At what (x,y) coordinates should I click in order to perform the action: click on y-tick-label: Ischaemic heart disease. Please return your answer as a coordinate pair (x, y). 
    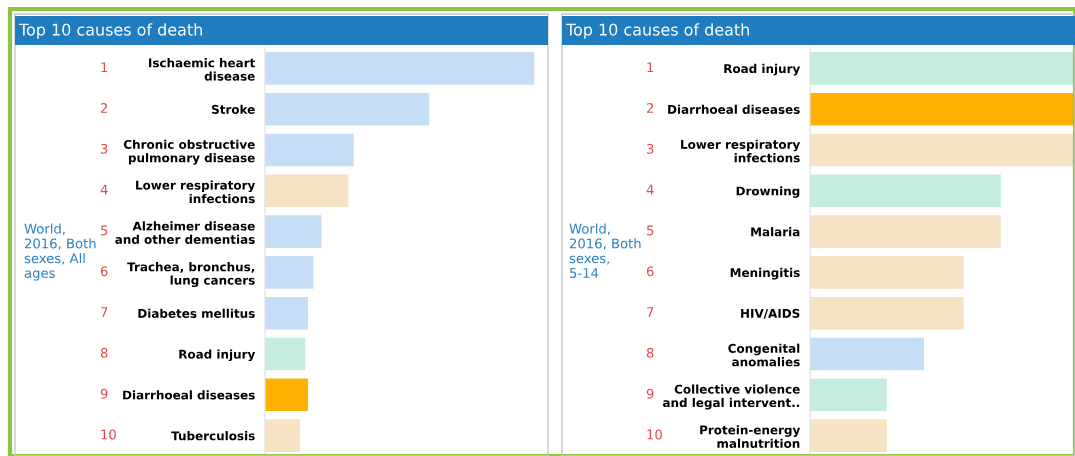
    Looking at the image, I should click on (202, 69).